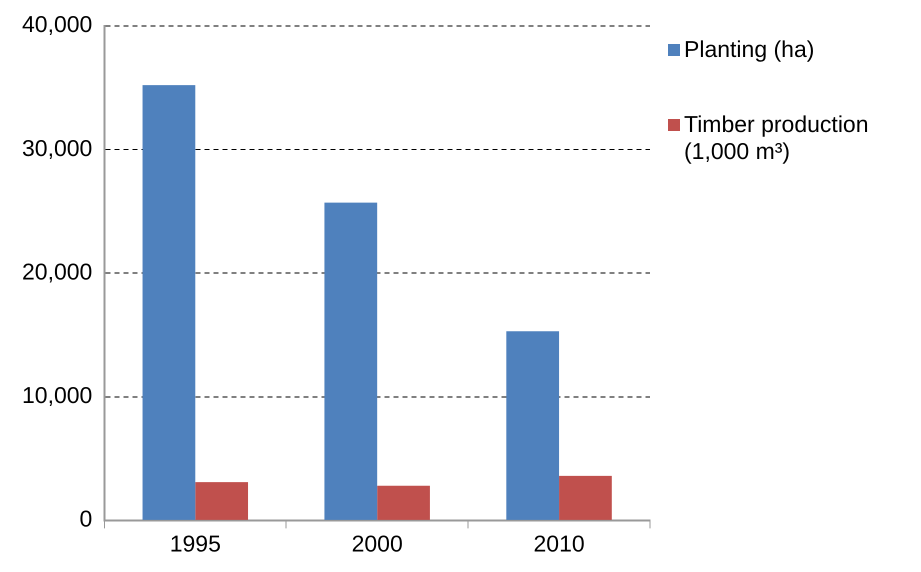 Image resolution: width=921 pixels, height=572 pixels. What do you see at coordinates (86, 519) in the screenshot?
I see `y-tick-label: 0` at bounding box center [86, 519].